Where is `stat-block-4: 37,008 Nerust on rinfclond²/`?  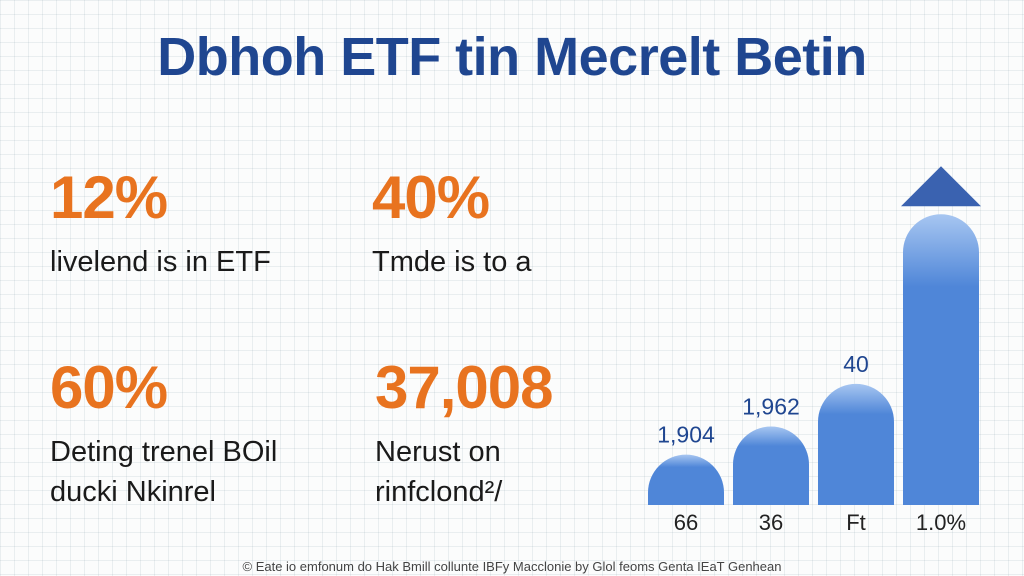
stat-block-4: 37,008 Nerust on rinfclond²/ is located at coordinates (464, 433).